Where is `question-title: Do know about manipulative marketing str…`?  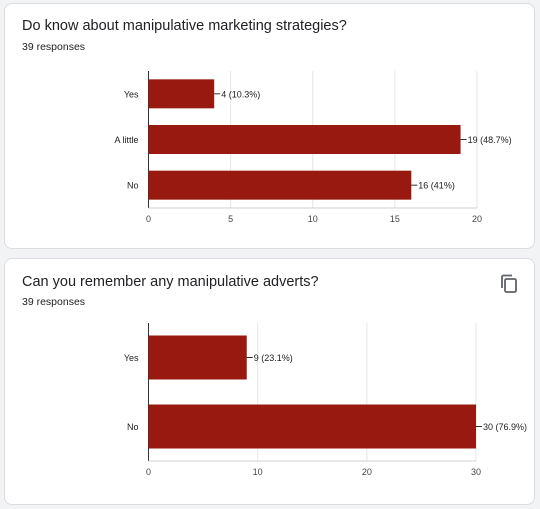 question-title: Do know about manipulative marketing str… is located at coordinates (184, 26).